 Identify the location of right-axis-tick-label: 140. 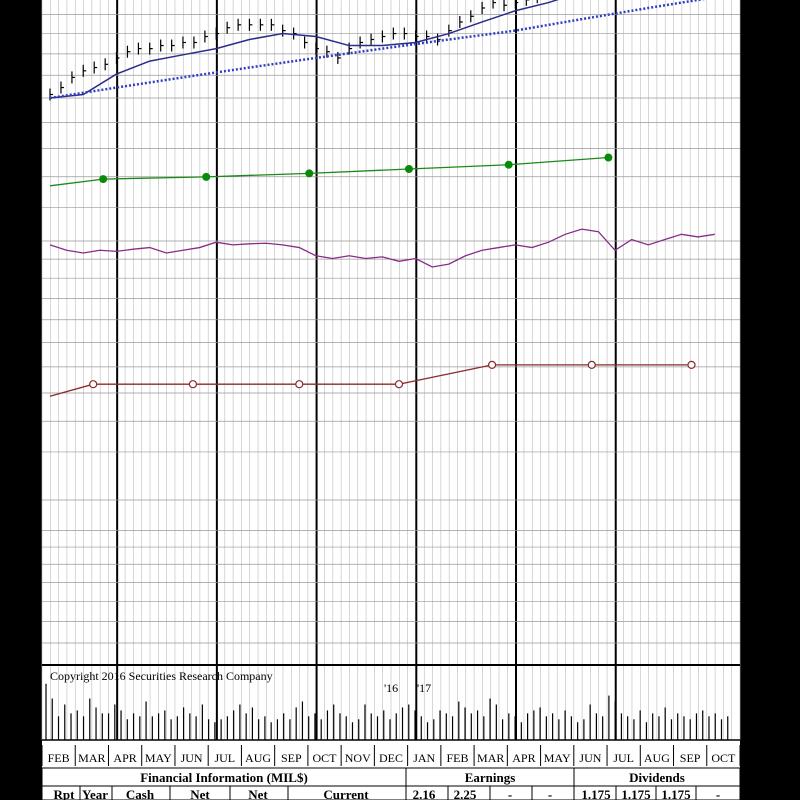
(756, 121).